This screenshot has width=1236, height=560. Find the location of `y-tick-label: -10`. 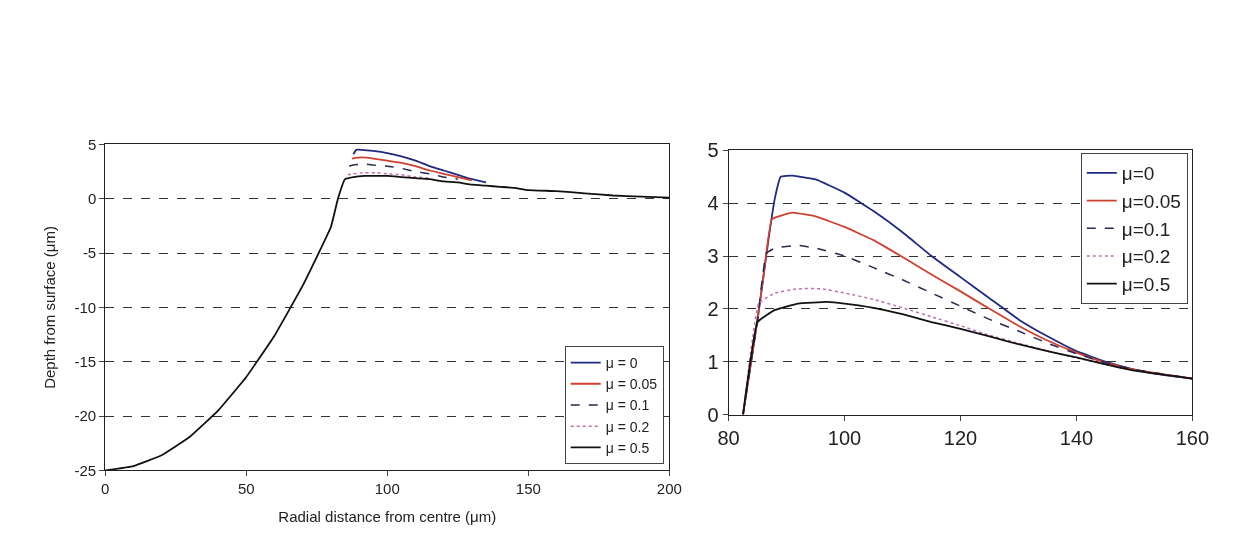

y-tick-label: -10 is located at coordinates (85, 307).